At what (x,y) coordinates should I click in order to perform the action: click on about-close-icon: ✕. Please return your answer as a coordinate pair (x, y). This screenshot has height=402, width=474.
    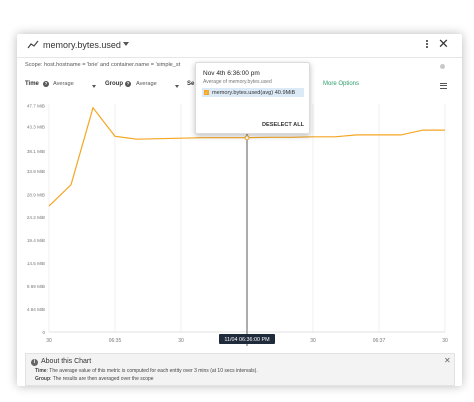
    Looking at the image, I should click on (447, 360).